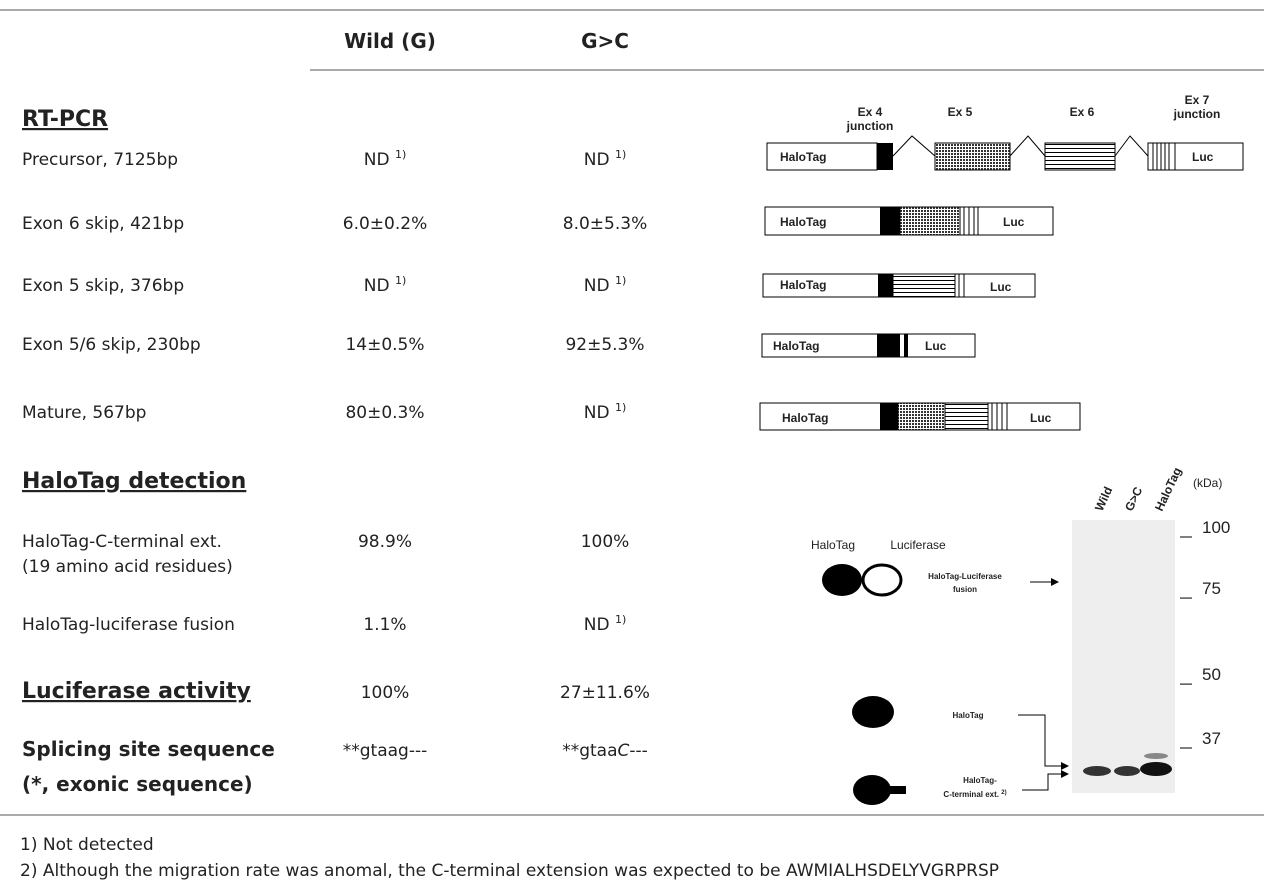 The width and height of the screenshot is (1264, 885). Describe the element at coordinates (87, 845) in the screenshot. I see `footnote: 1) Not detected` at that location.